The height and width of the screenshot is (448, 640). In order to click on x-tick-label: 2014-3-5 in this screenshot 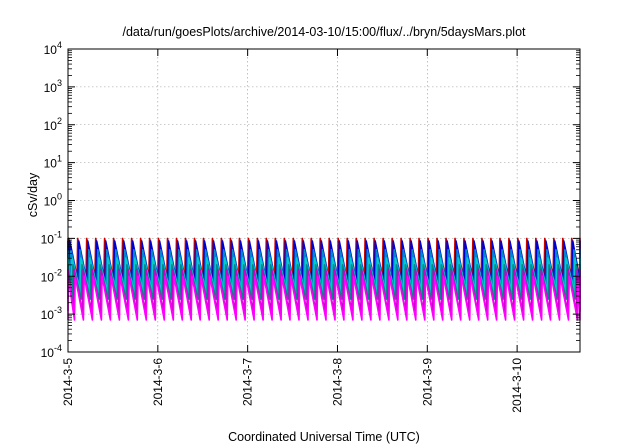, I will do `click(68, 382)`.